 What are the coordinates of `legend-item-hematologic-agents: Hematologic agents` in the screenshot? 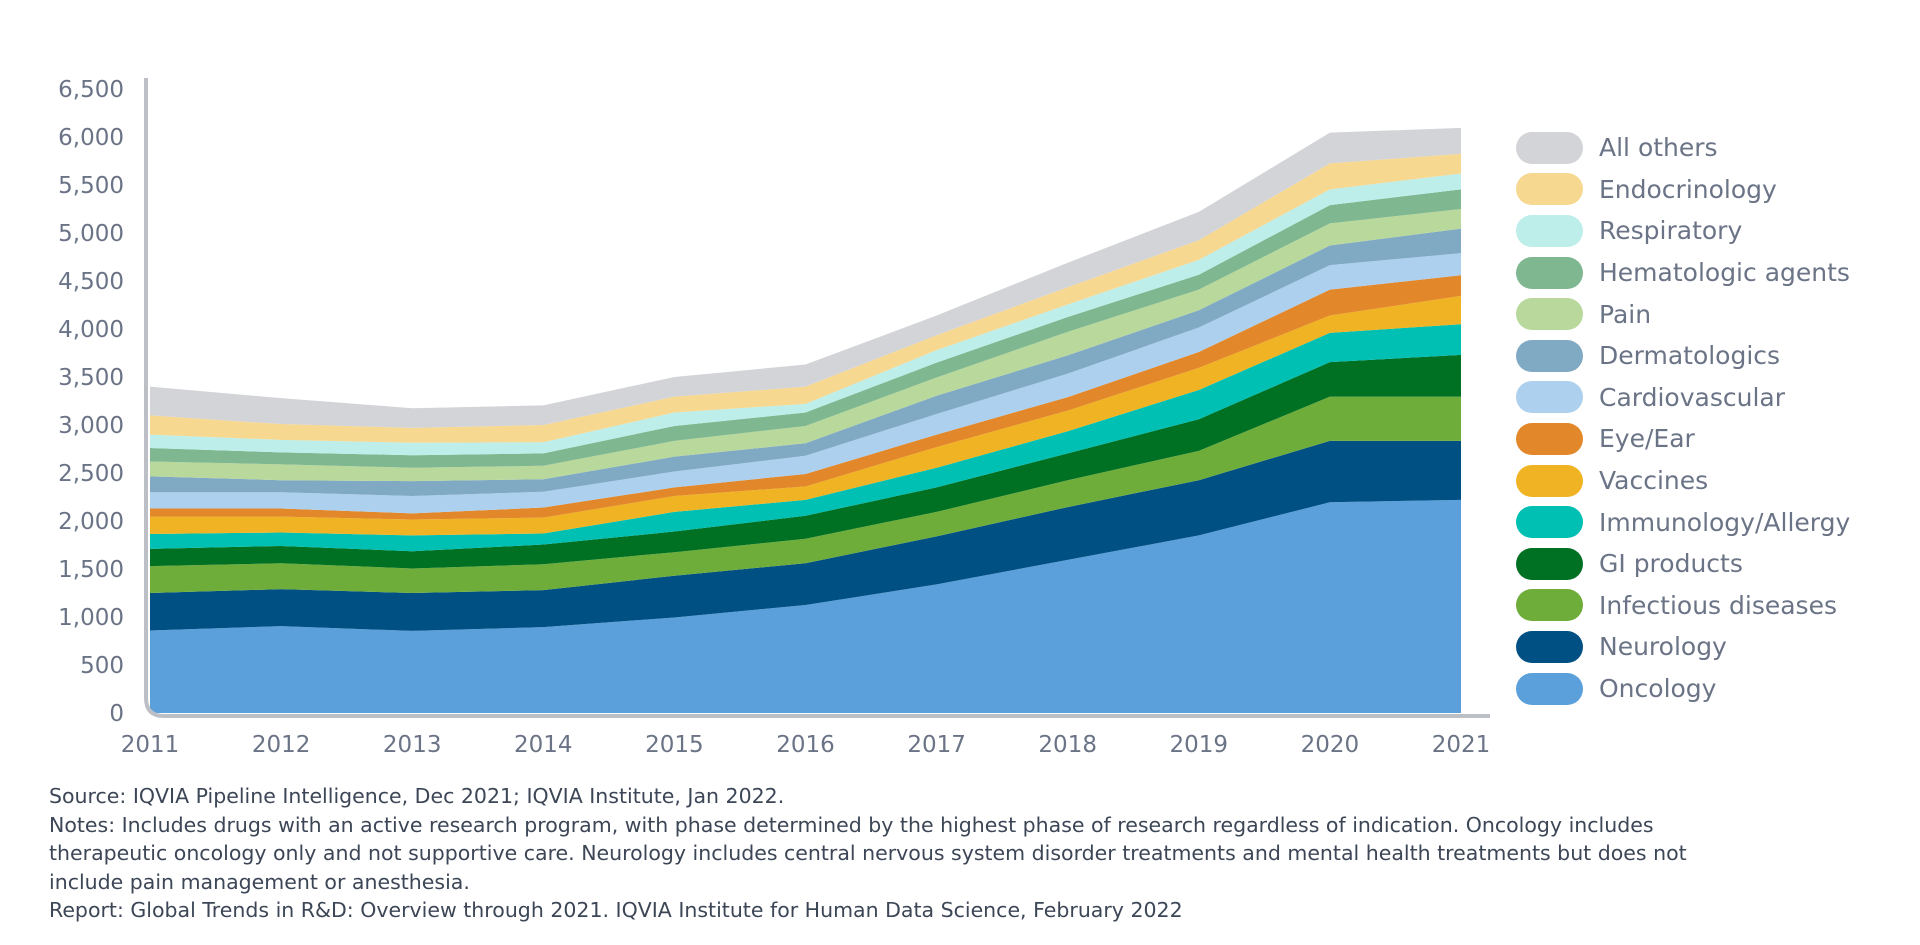 It's located at (1683, 273).